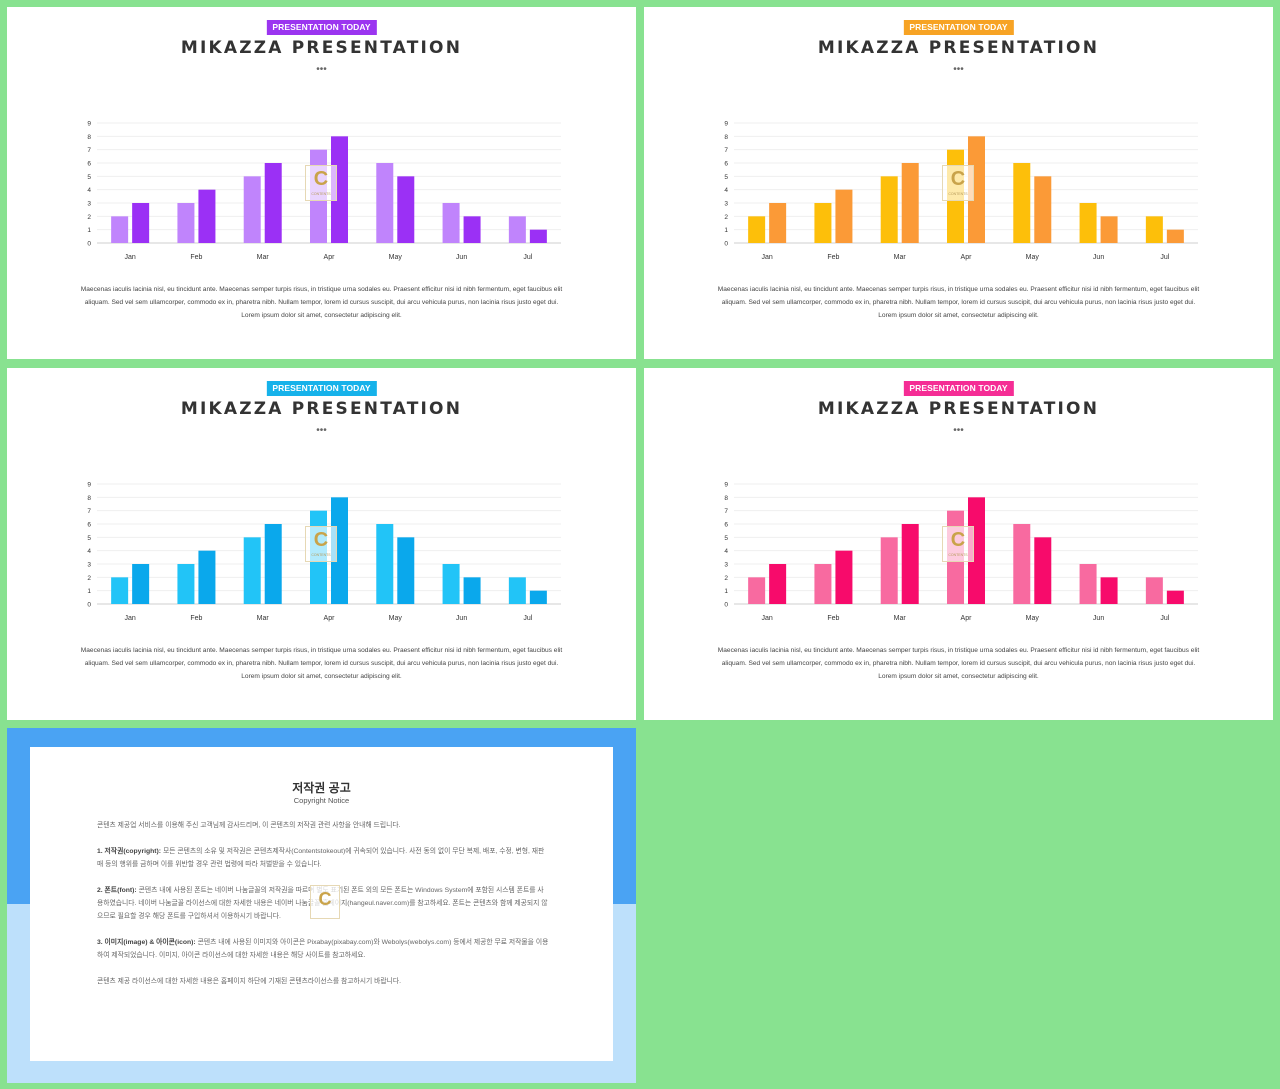 Image resolution: width=1280 pixels, height=1089 pixels. Describe the element at coordinates (330, 618) in the screenshot. I see `x-tick-label: Apr` at that location.